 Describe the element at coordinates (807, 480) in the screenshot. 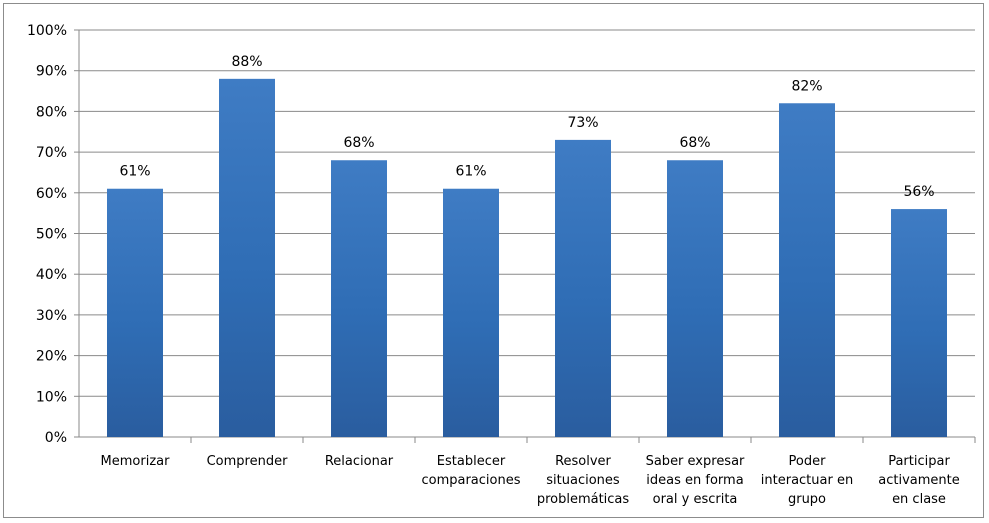

I see `category-label: interactuar en` at that location.